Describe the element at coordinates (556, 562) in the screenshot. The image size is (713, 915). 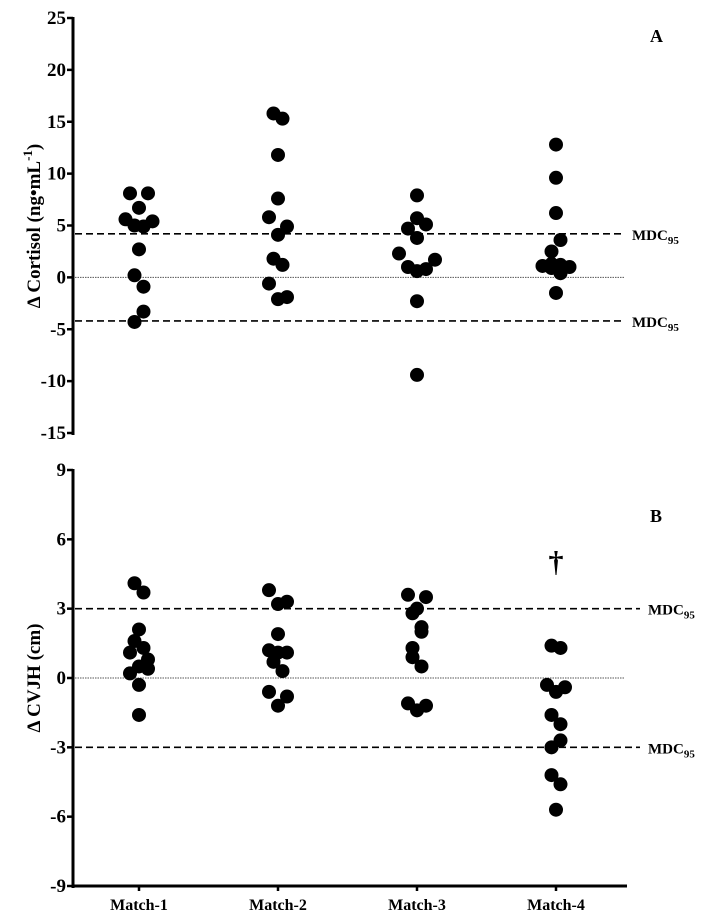
I see `panel-b-dagger-annotation: †` at that location.